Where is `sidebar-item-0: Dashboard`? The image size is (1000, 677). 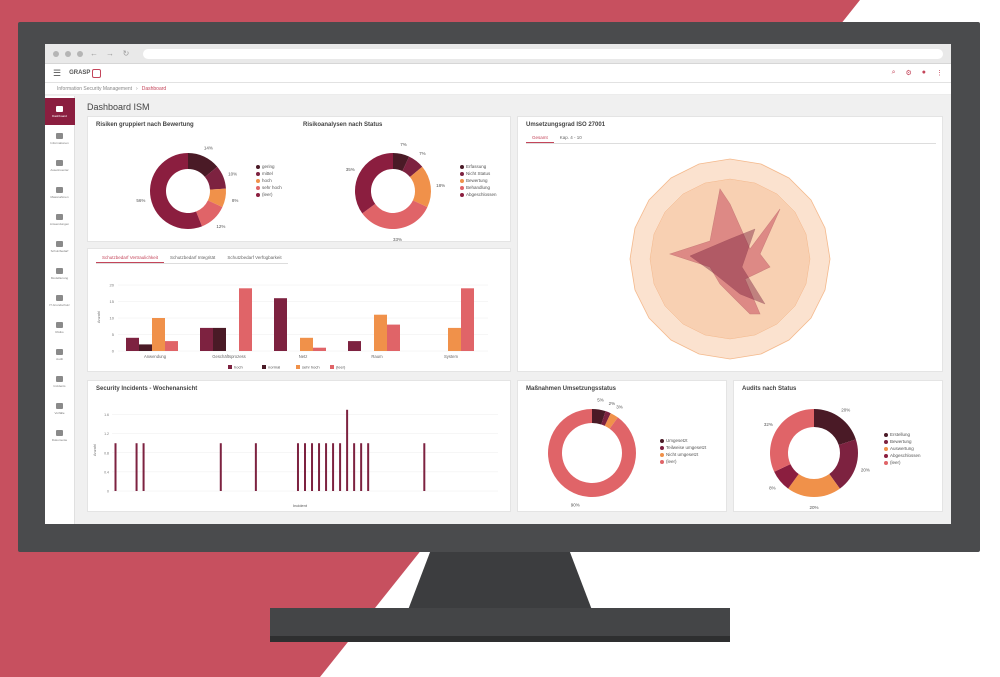 sidebar-item-0: Dashboard is located at coordinates (60, 111).